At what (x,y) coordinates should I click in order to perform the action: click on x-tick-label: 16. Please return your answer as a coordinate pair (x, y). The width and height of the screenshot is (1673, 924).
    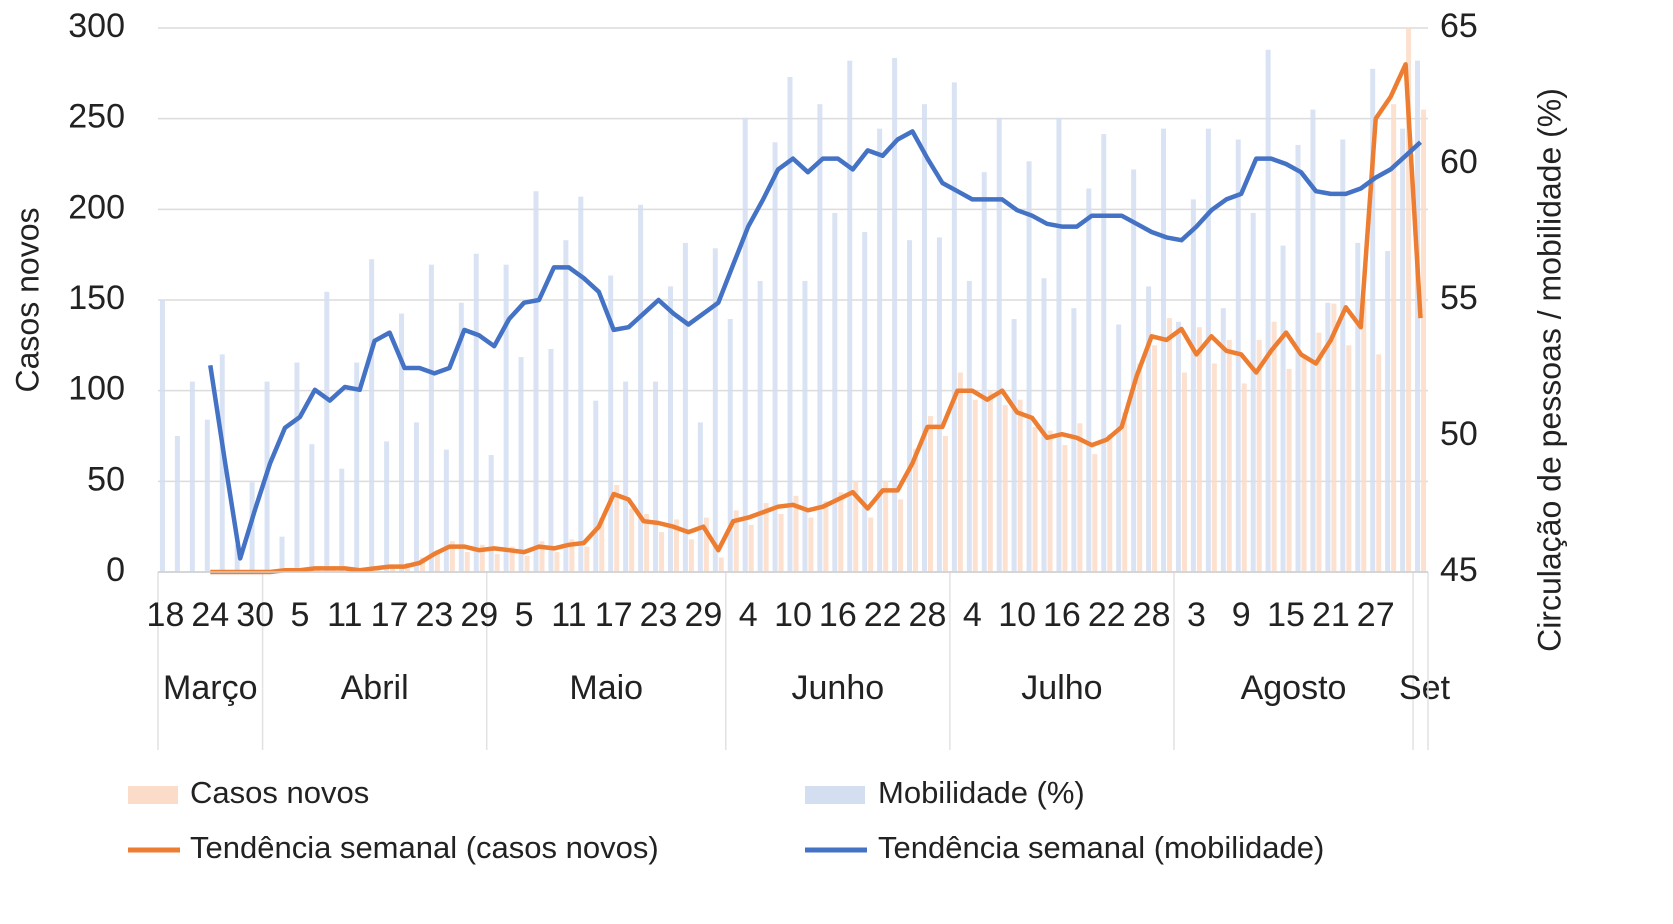
    Looking at the image, I should click on (1062, 615).